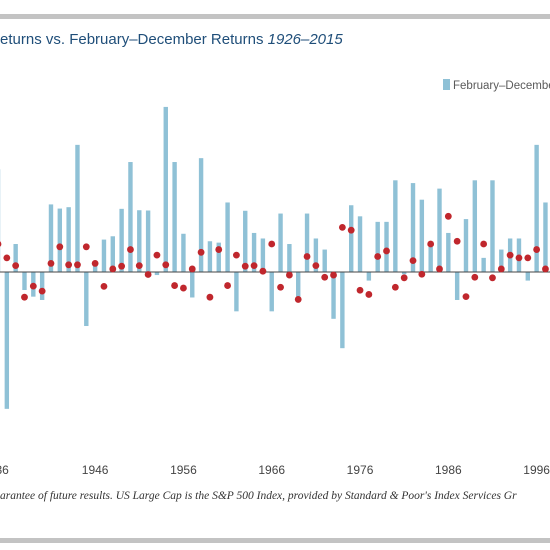 The height and width of the screenshot is (550, 550). Describe the element at coordinates (305, 39) in the screenshot. I see `chart-title-years: 1926–2015` at that location.